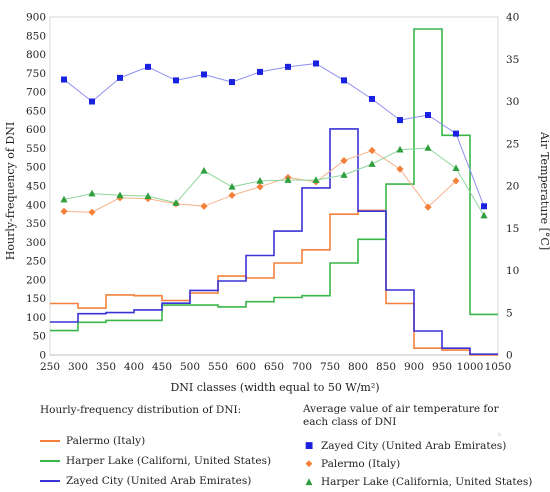  What do you see at coordinates (512, 18) in the screenshot?
I see `y-right-tick-label: 40` at bounding box center [512, 18].